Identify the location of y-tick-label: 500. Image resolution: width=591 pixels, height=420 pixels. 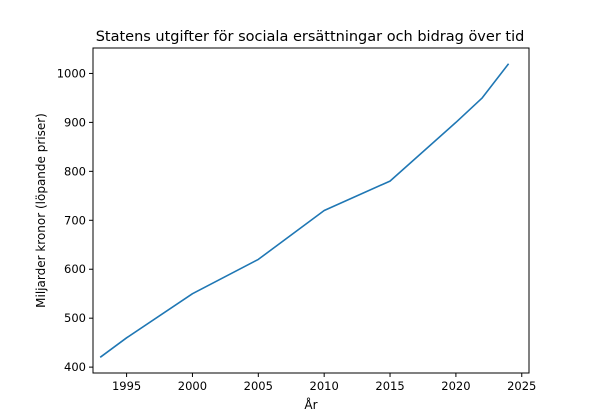
(75, 318).